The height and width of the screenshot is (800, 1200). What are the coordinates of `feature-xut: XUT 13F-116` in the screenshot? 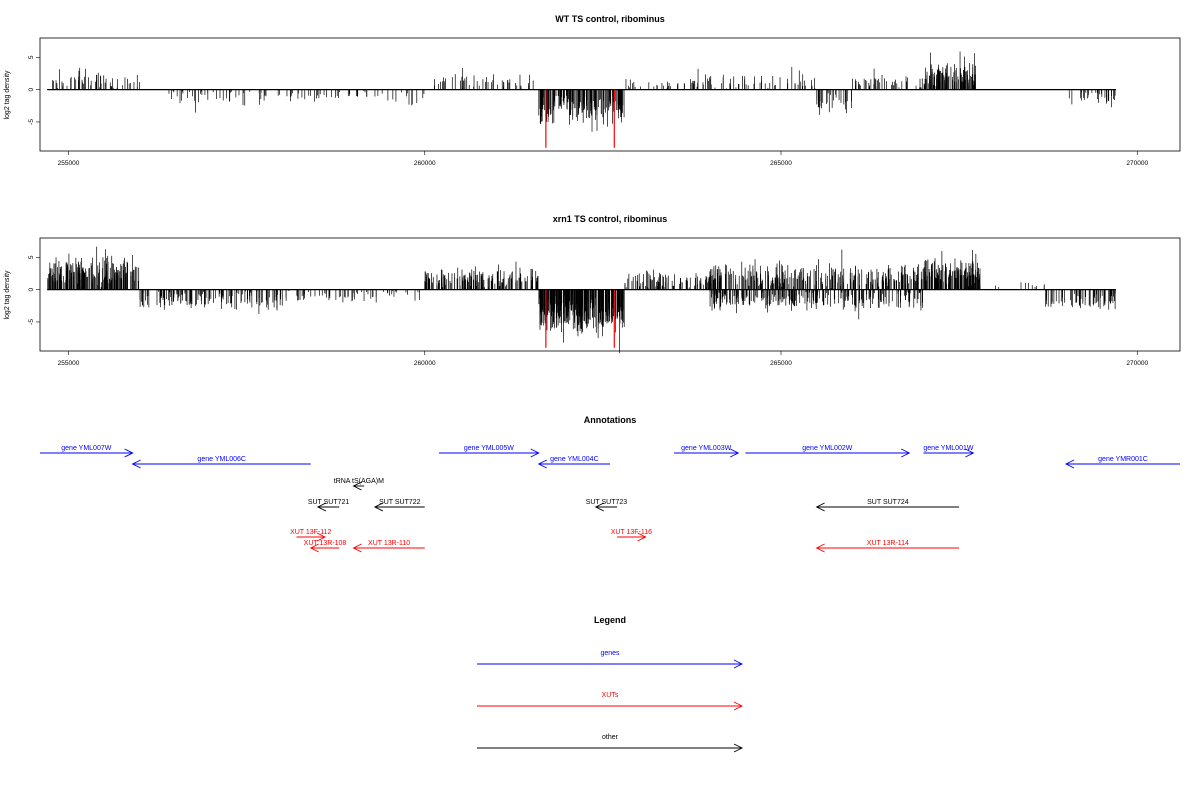 It's located at (631, 535).